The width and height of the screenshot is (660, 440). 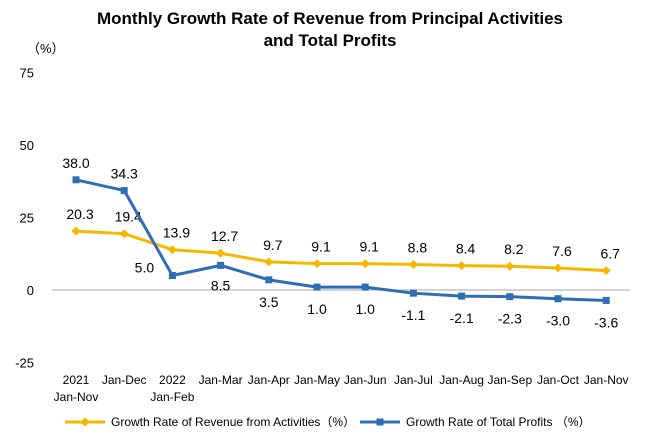 I want to click on y-tick-label: -25, so click(x=24, y=363).